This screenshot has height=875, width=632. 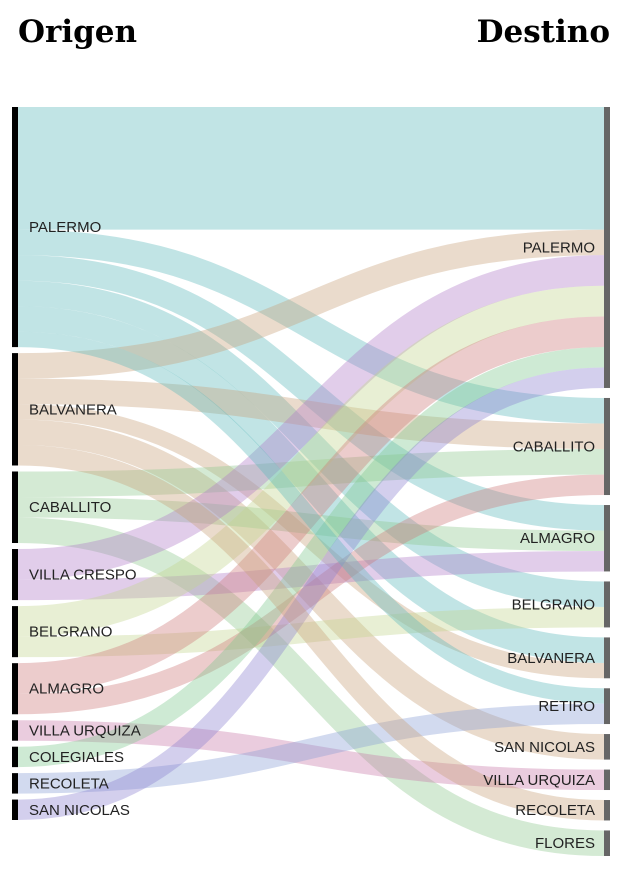 I want to click on target-label: ALMAGRO, so click(x=557, y=538).